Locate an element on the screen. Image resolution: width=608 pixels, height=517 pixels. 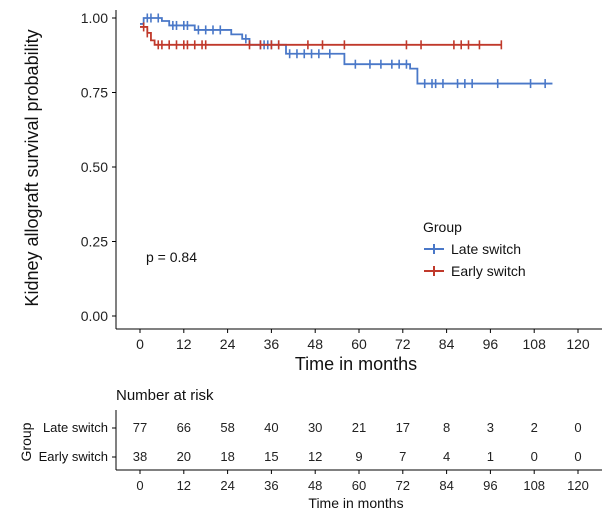
risk-cell: 58 is located at coordinates (227, 427).